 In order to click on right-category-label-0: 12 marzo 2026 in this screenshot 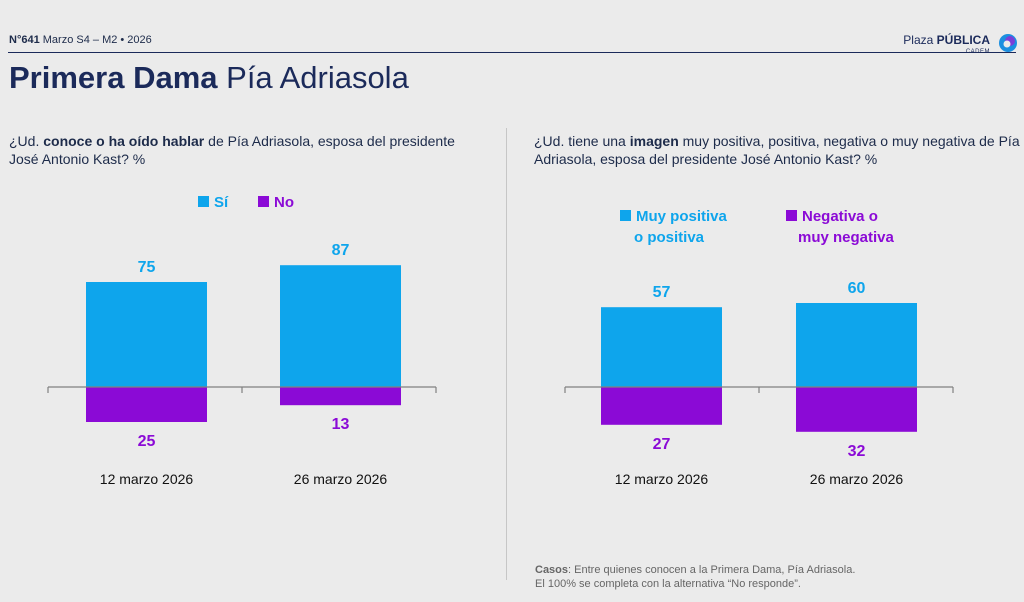, I will do `click(662, 479)`.